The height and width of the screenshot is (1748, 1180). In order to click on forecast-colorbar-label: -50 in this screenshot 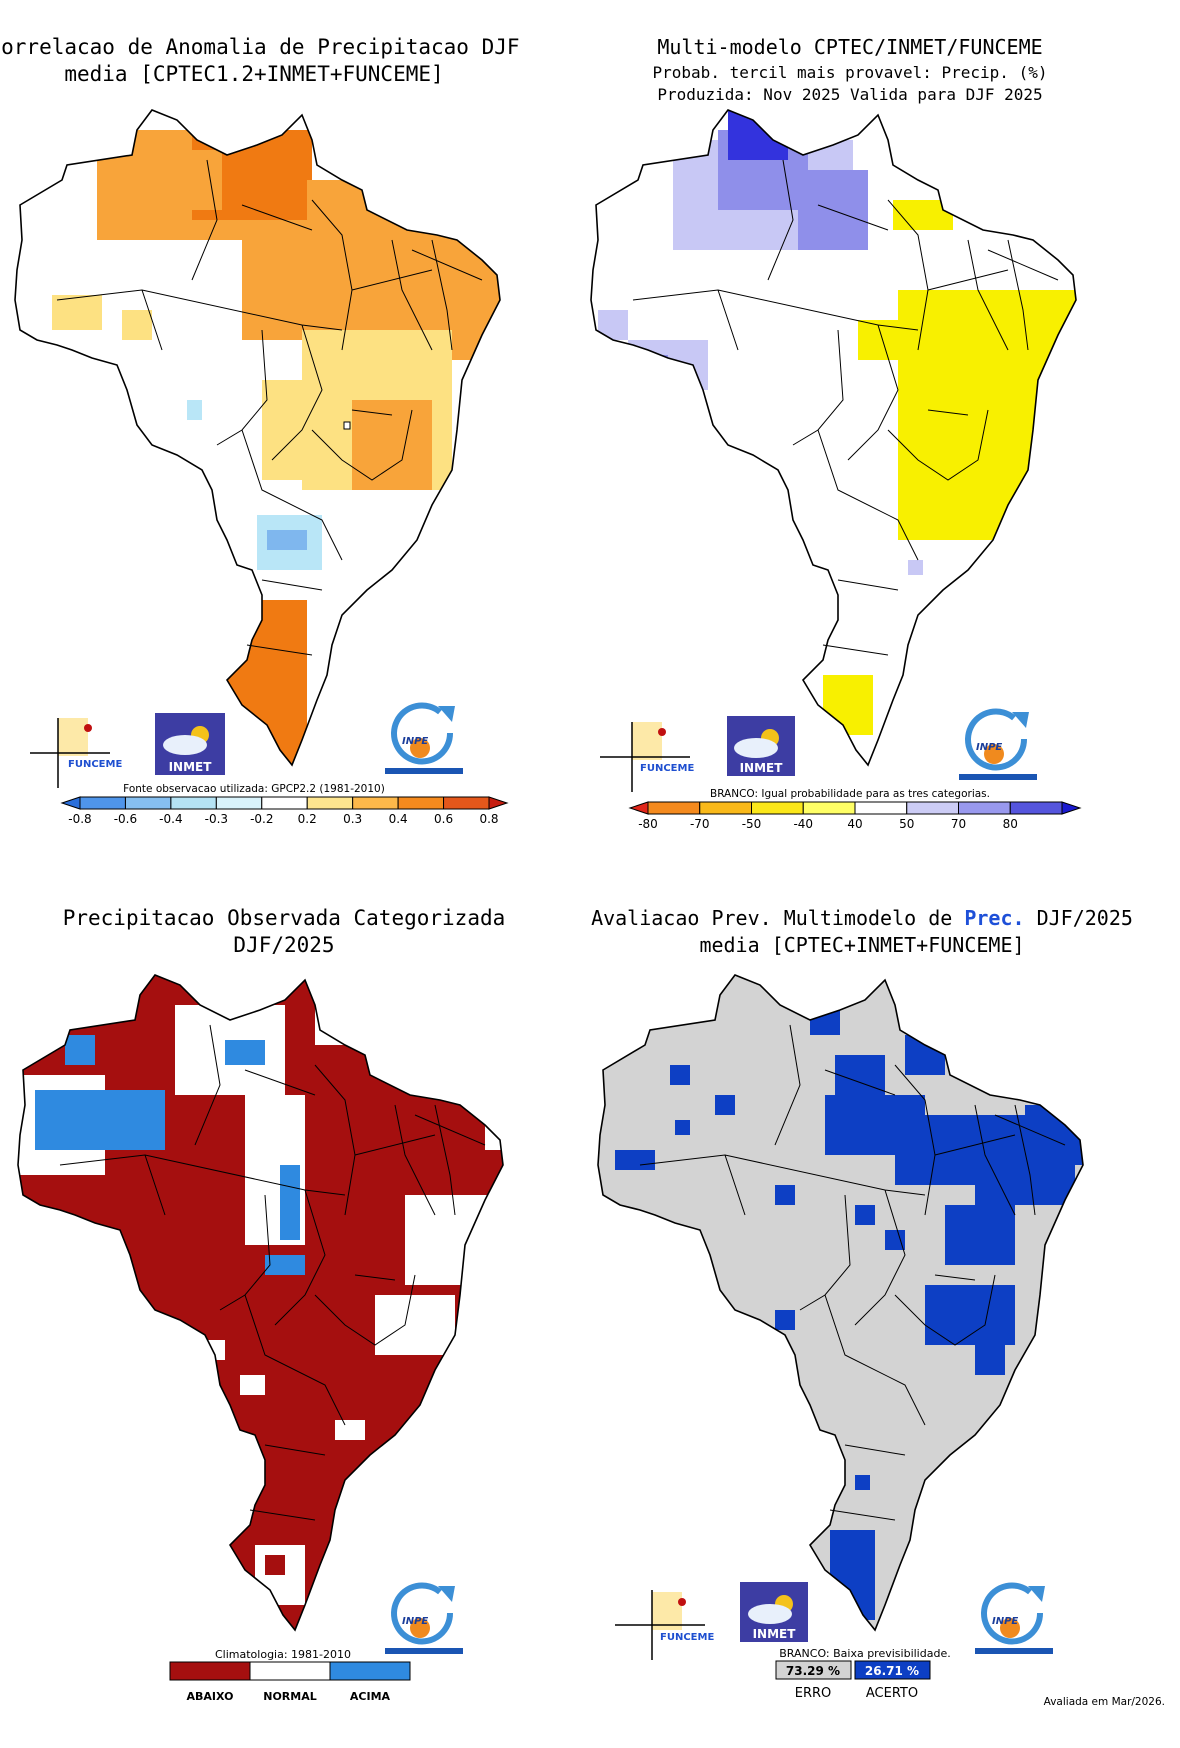, I will do `click(752, 824)`.